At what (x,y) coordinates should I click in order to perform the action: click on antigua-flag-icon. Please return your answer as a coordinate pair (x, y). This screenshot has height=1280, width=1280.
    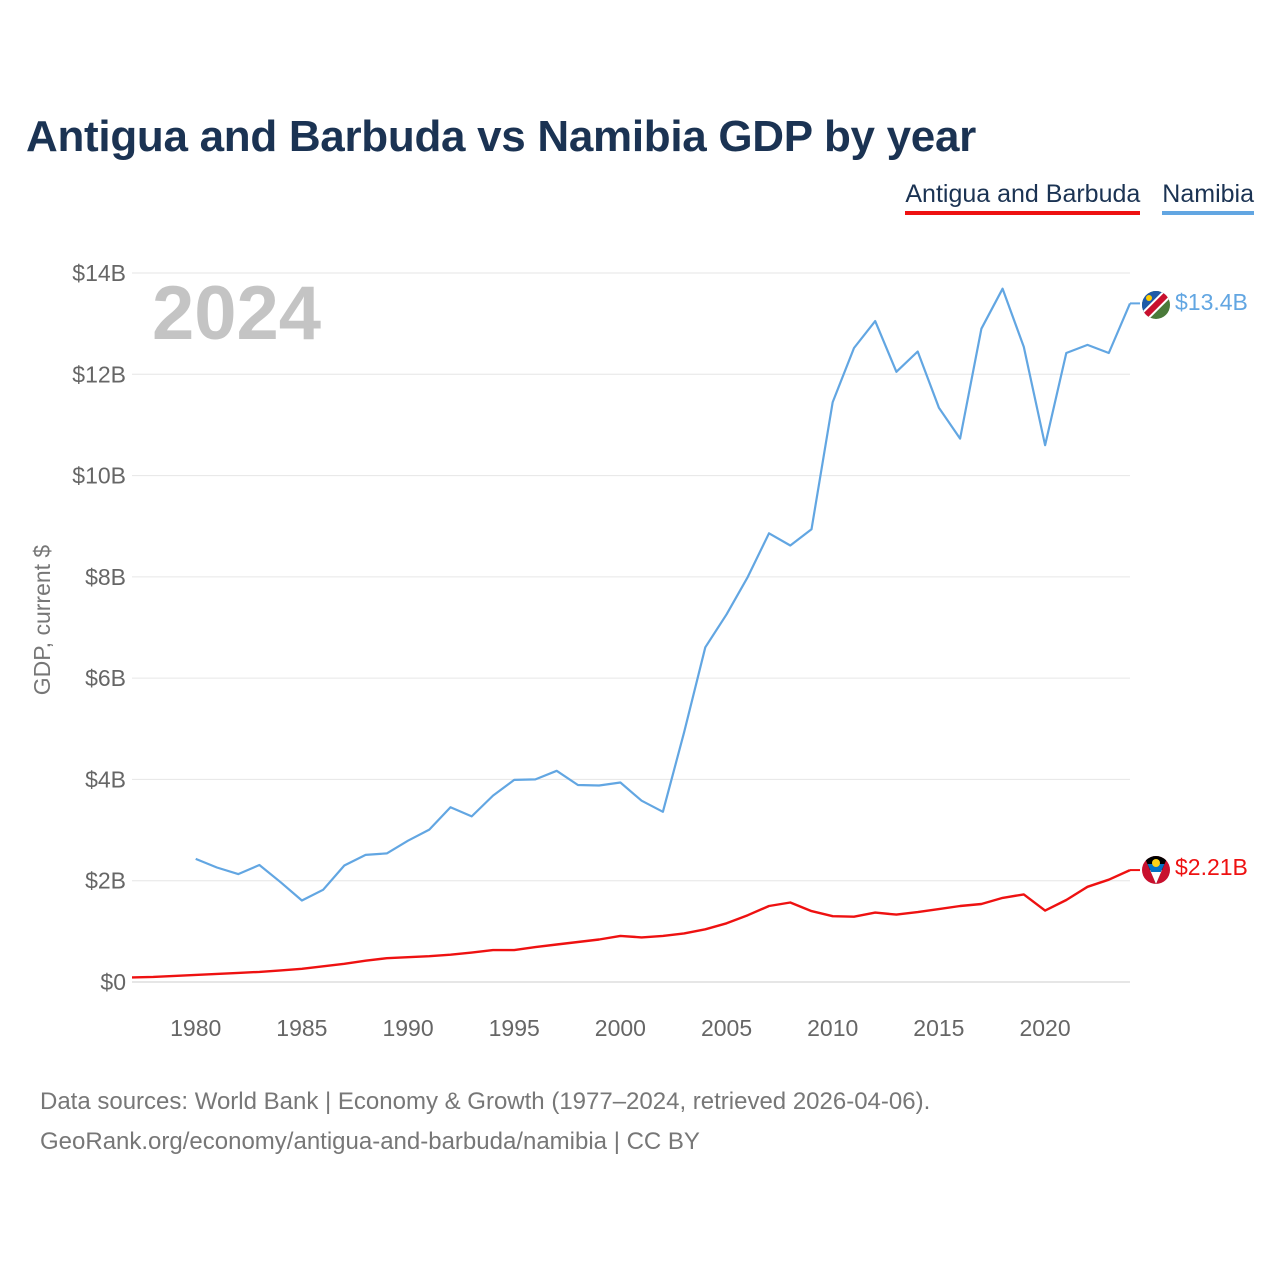
    Looking at the image, I should click on (1156, 870).